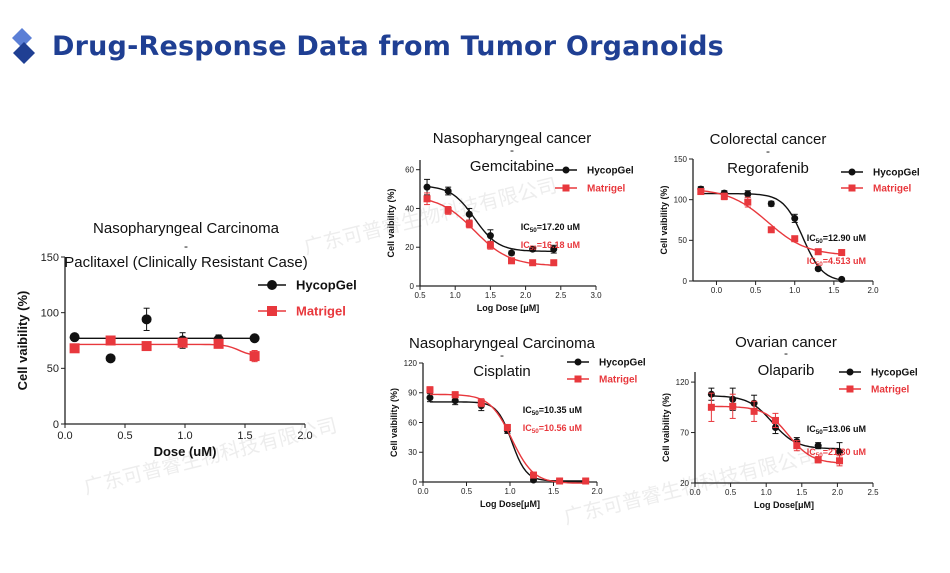  I want to click on y-tick-label: 20, so click(409, 247).